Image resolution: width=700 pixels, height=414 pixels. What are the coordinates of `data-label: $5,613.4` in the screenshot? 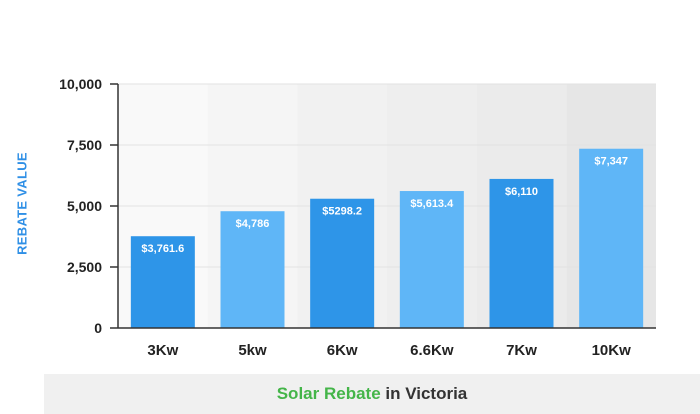 It's located at (432, 204).